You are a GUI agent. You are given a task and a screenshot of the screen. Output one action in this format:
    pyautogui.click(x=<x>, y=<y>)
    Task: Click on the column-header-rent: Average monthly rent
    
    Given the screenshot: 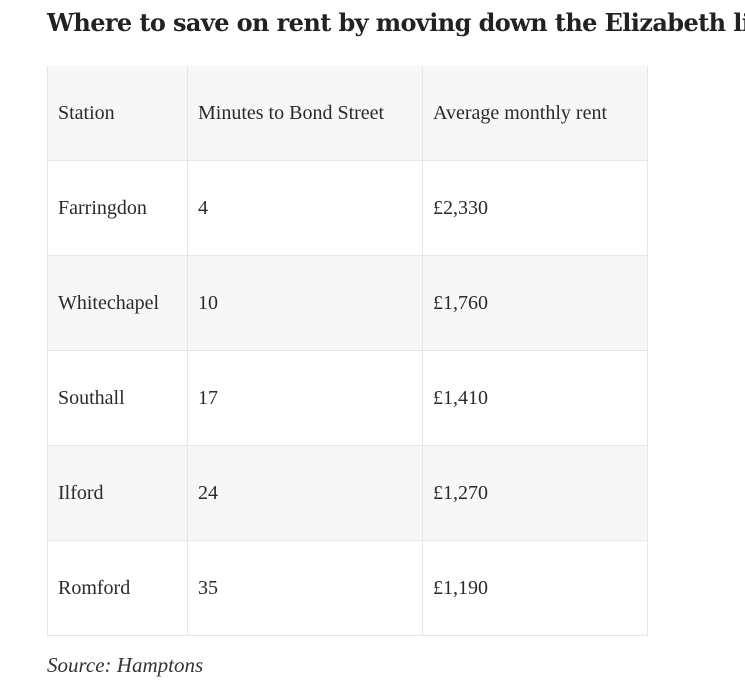 What is the action you would take?
    pyautogui.click(x=535, y=113)
    